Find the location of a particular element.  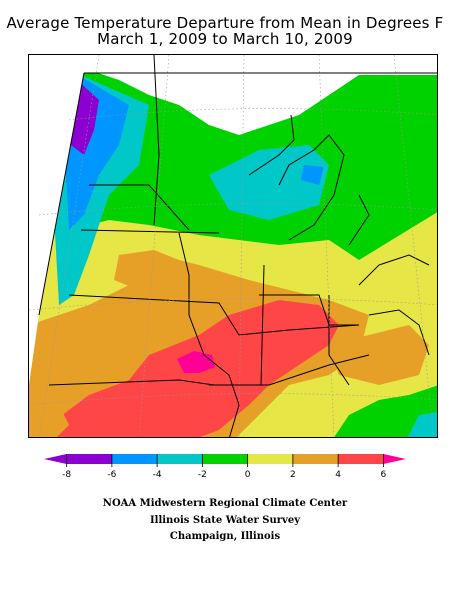

legend-tick-label: -6 is located at coordinates (111, 475).